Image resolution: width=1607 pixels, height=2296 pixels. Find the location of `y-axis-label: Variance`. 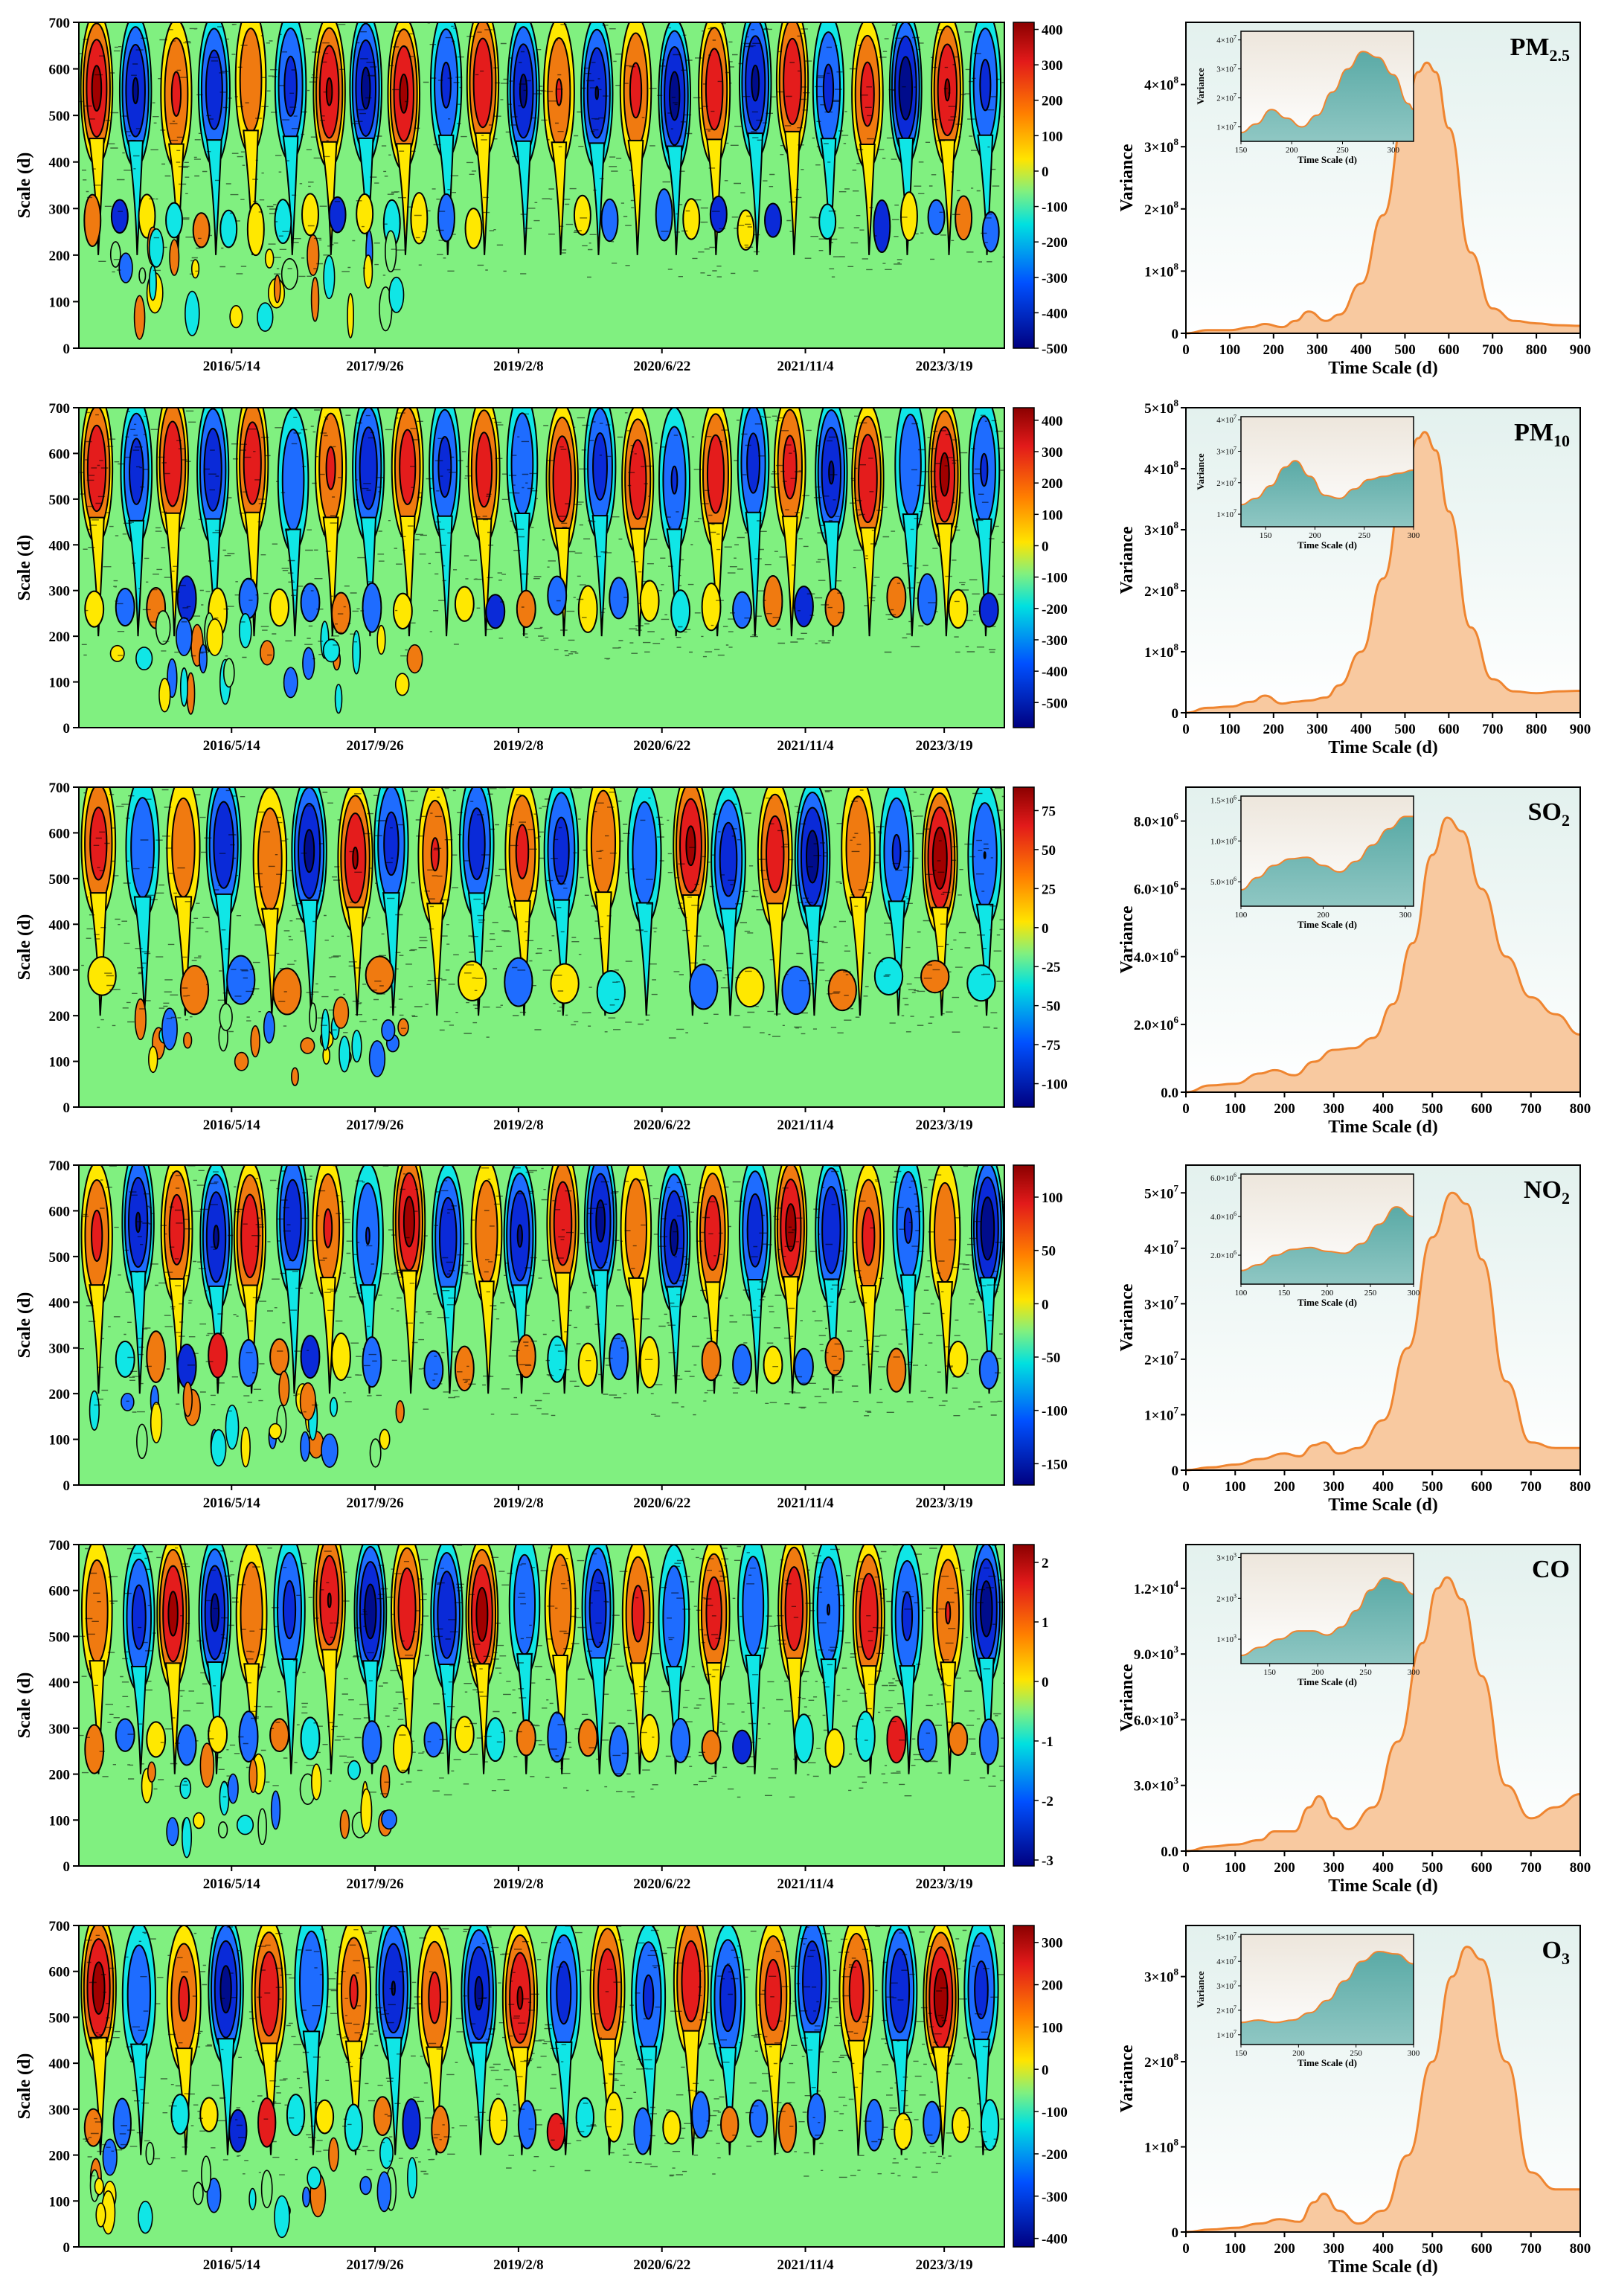

y-axis-label: Variance is located at coordinates (1127, 177).